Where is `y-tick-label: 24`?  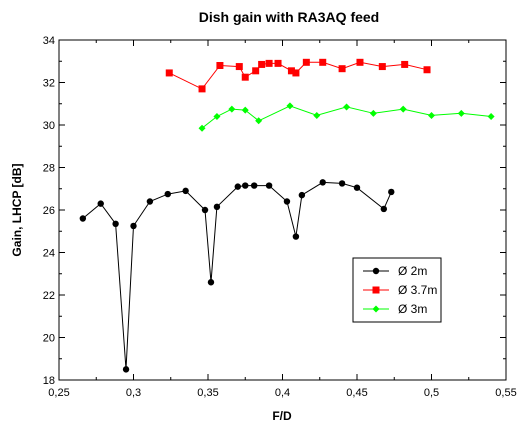 y-tick-label: 24 is located at coordinates (49, 254).